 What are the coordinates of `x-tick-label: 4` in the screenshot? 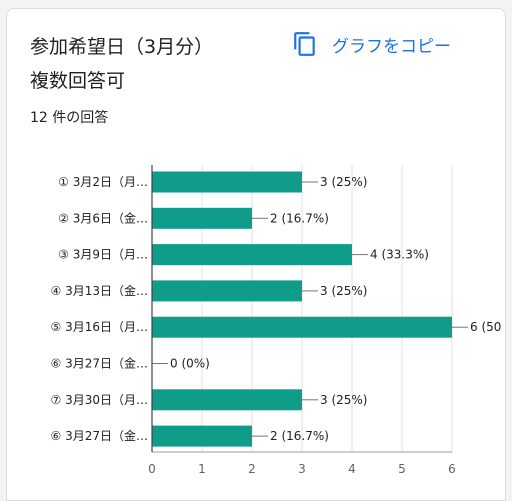 It's located at (352, 469).